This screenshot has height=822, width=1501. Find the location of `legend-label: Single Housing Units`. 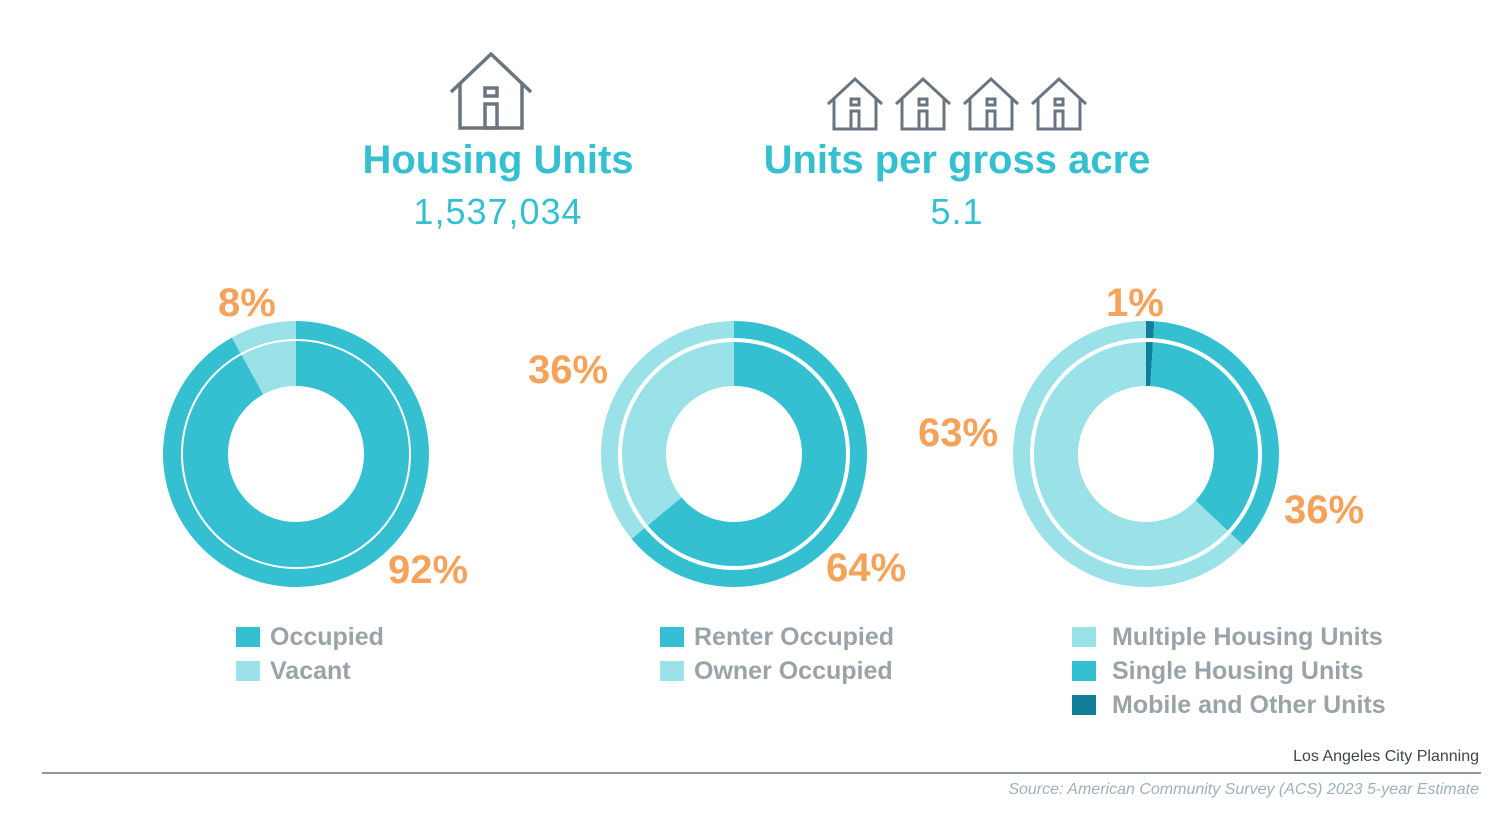

legend-label: Single Housing Units is located at coordinates (1238, 670).